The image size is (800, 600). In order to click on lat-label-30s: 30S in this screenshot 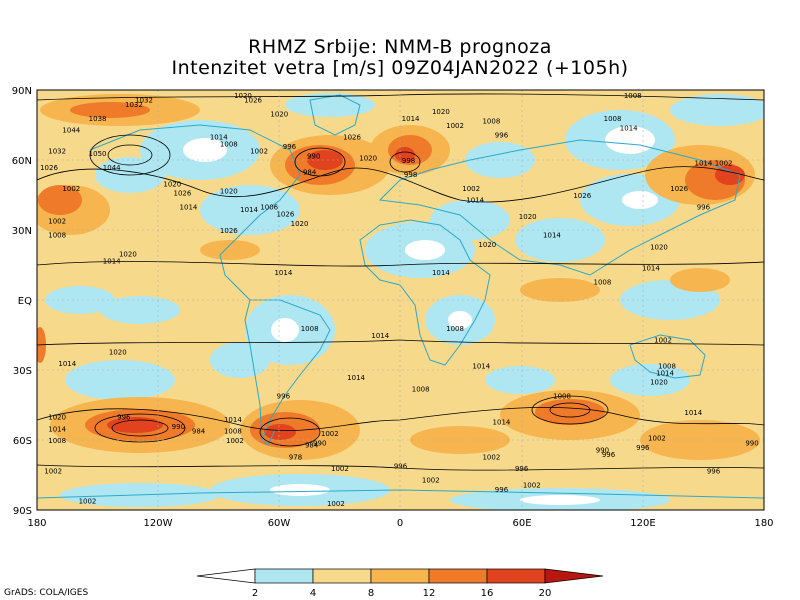, I will do `click(22, 371)`.